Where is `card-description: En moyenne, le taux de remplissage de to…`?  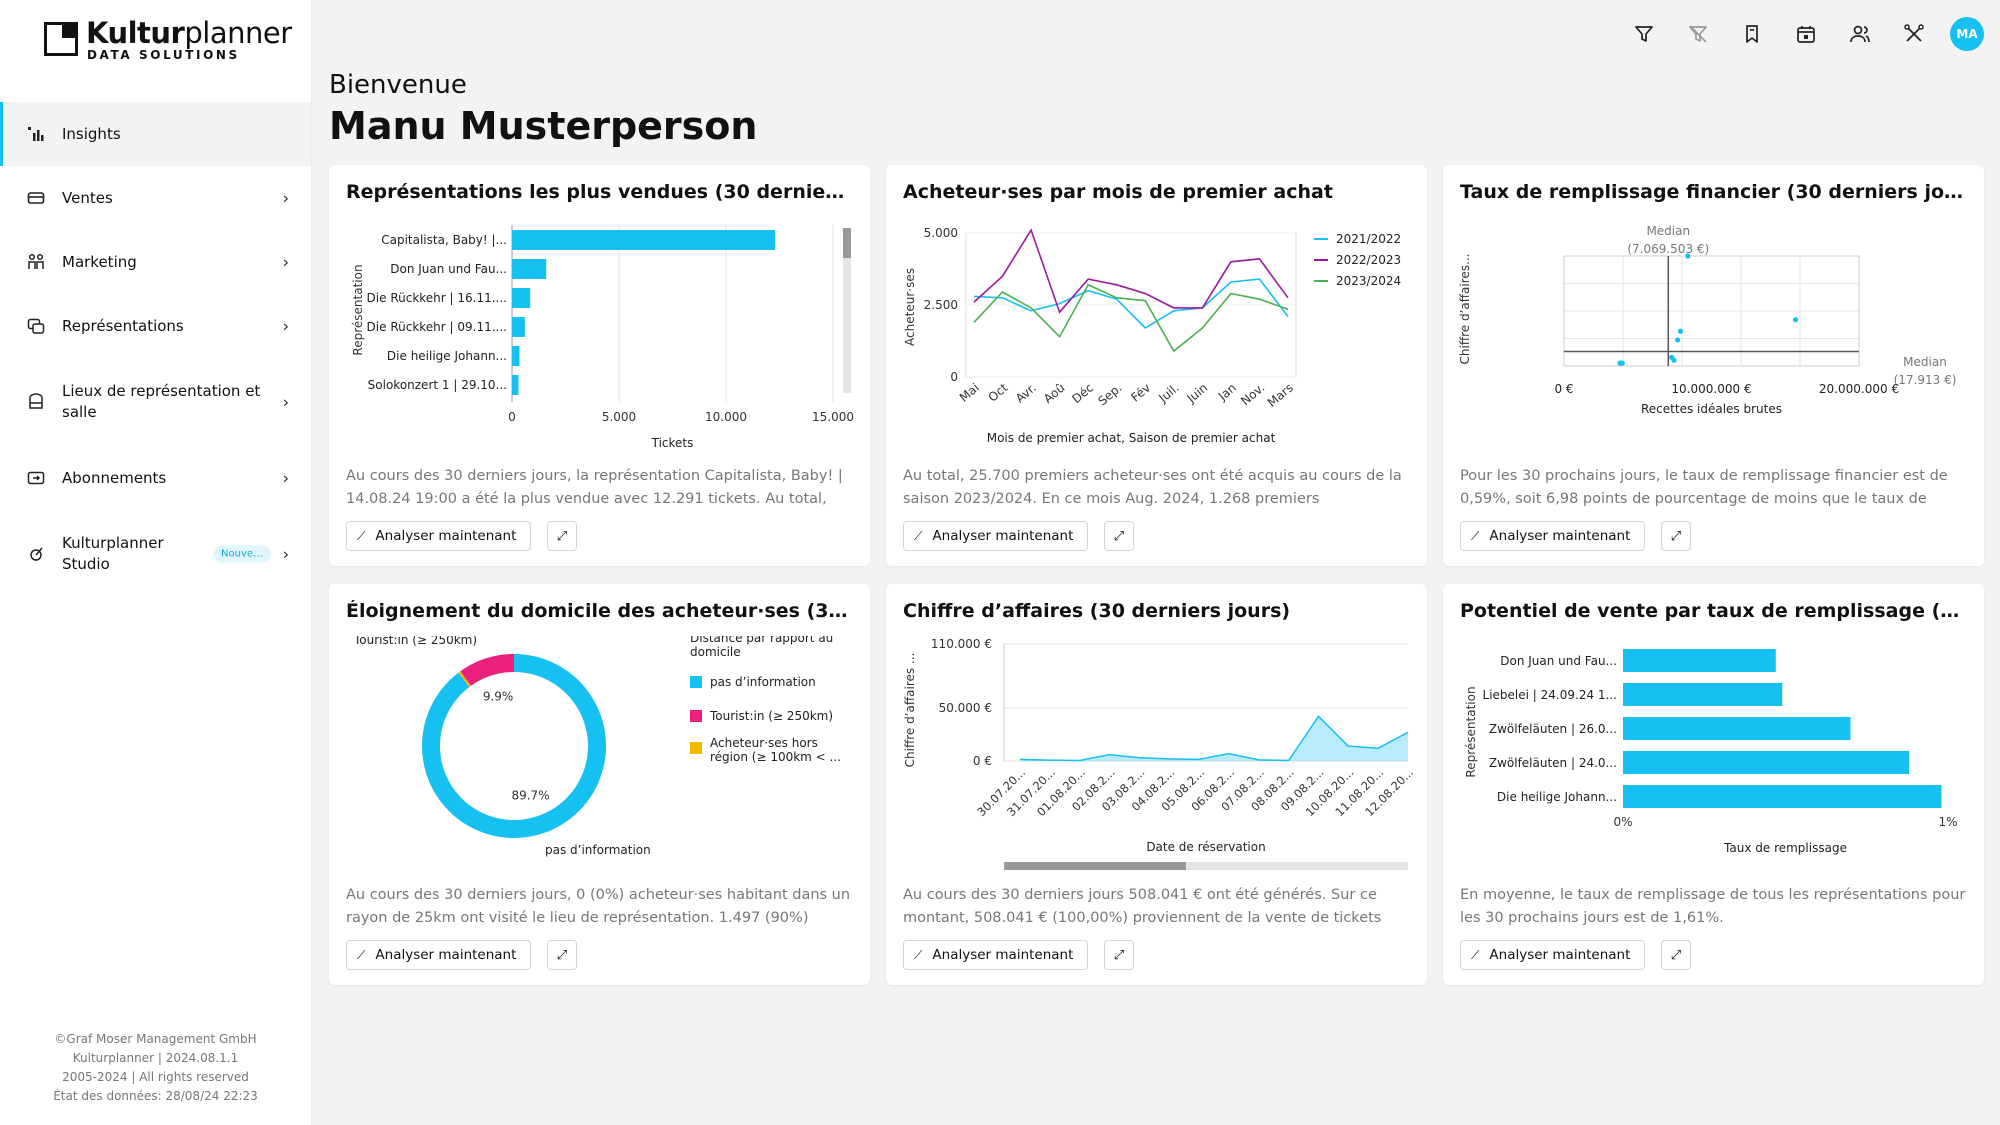 card-description: En moyenne, le taux de remplissage de to… is located at coordinates (1713, 906).